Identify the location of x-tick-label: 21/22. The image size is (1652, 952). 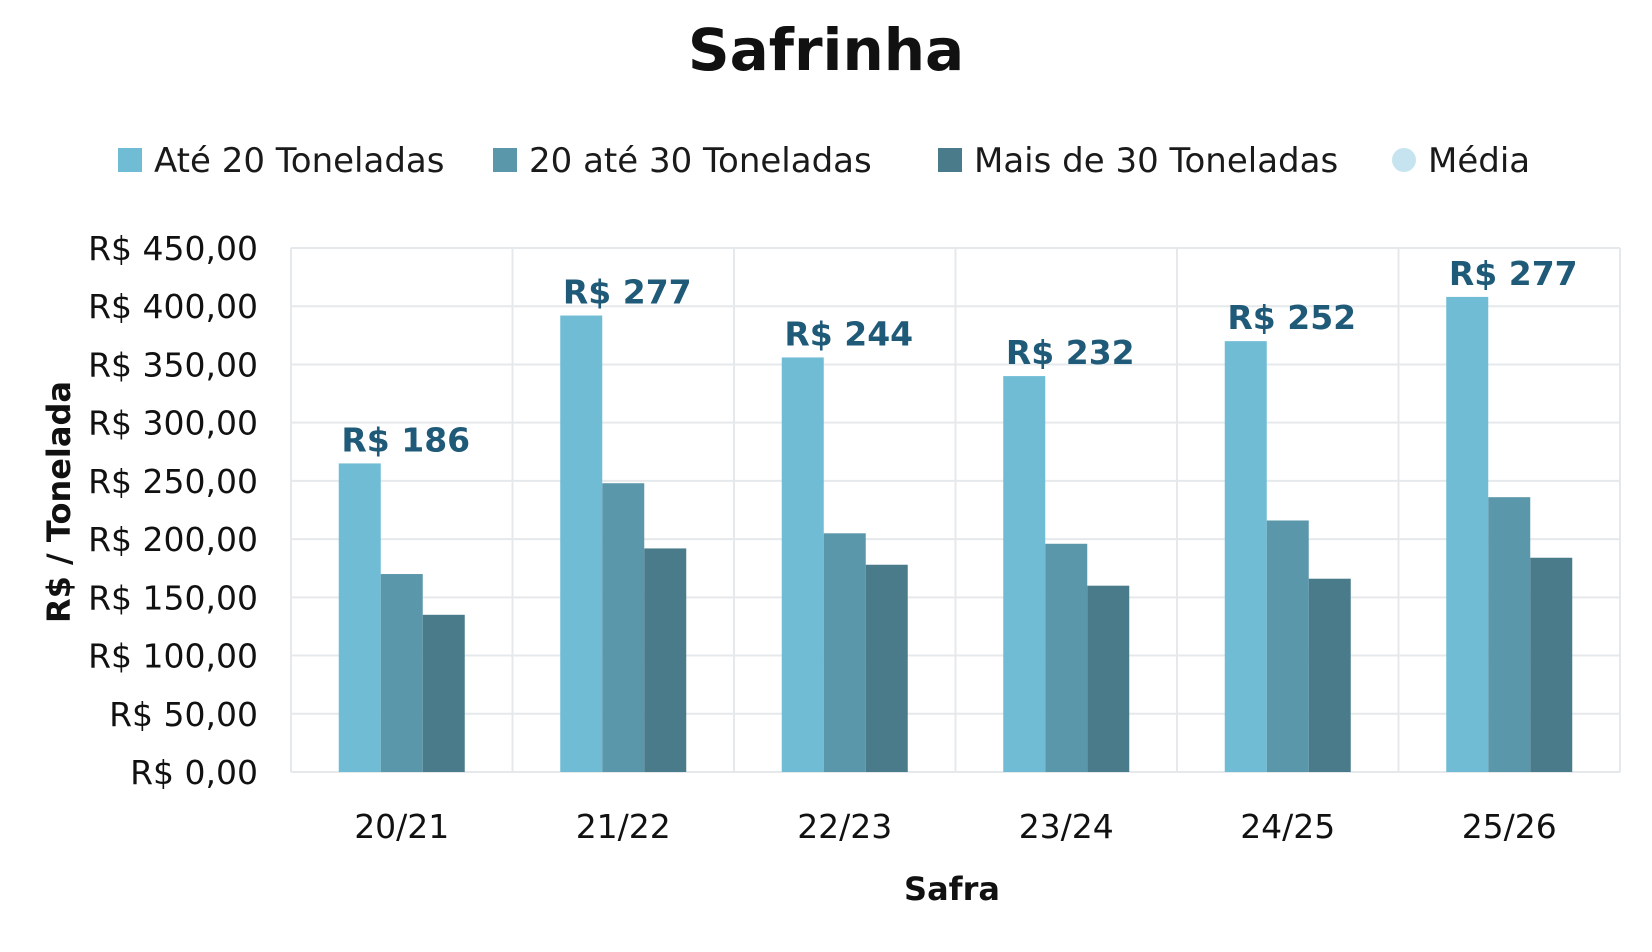
(623, 826).